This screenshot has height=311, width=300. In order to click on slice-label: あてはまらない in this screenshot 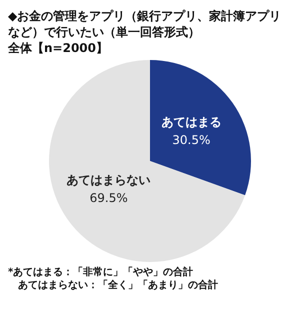, I will do `click(108, 180)`.